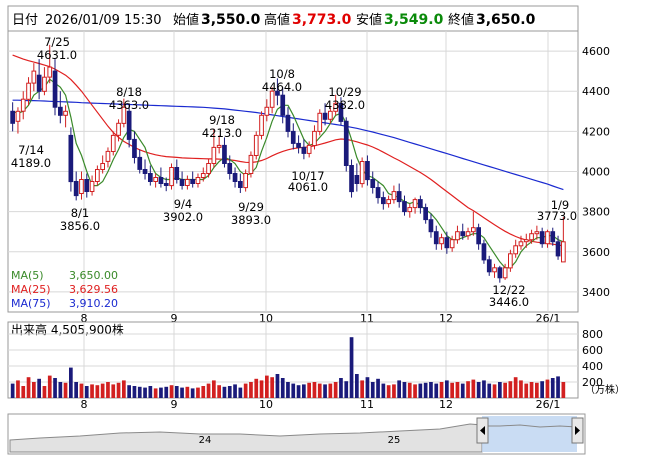  I want to click on navigator-tick-label: 25, so click(394, 440).